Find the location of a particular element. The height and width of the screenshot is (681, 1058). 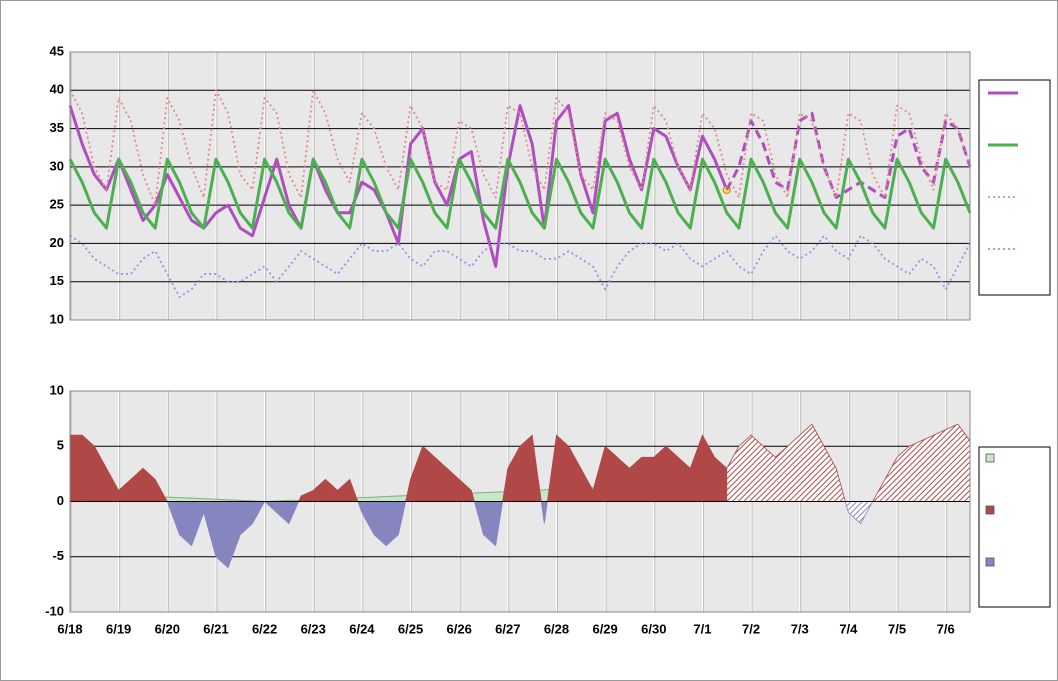

y-tick-label: 20 is located at coordinates (57, 242).